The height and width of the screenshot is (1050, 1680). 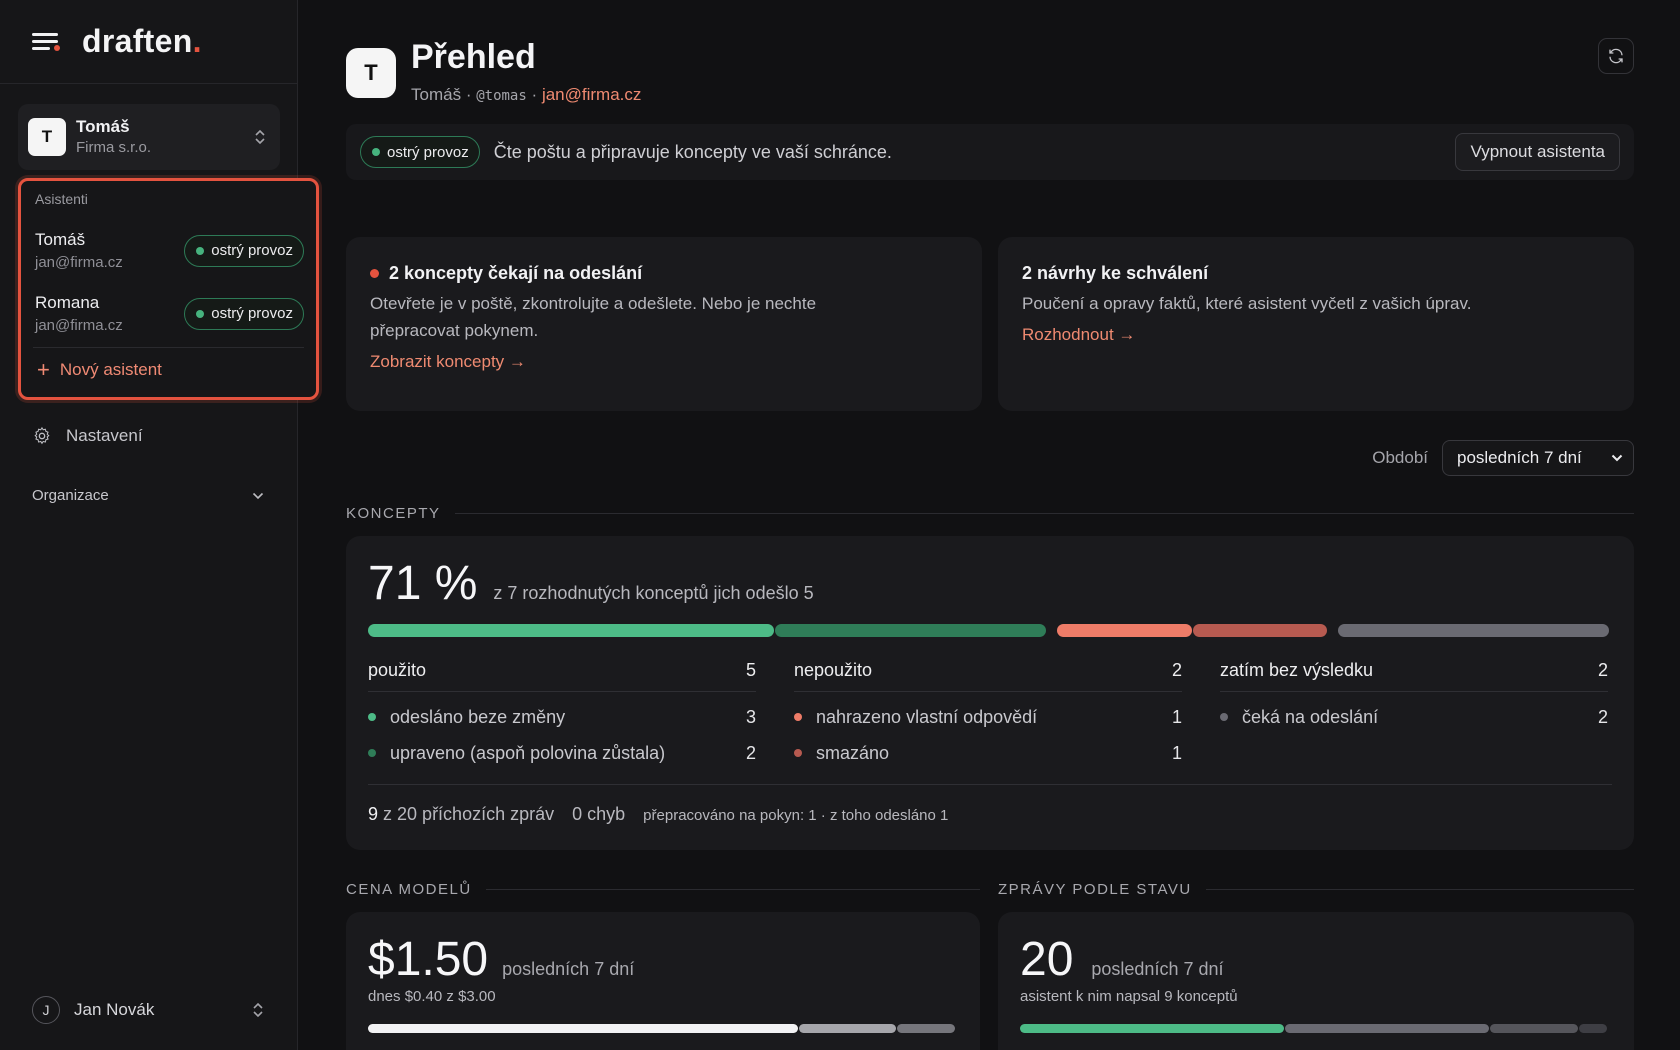 What do you see at coordinates (67, 302) in the screenshot?
I see `assistant-name: Romana` at bounding box center [67, 302].